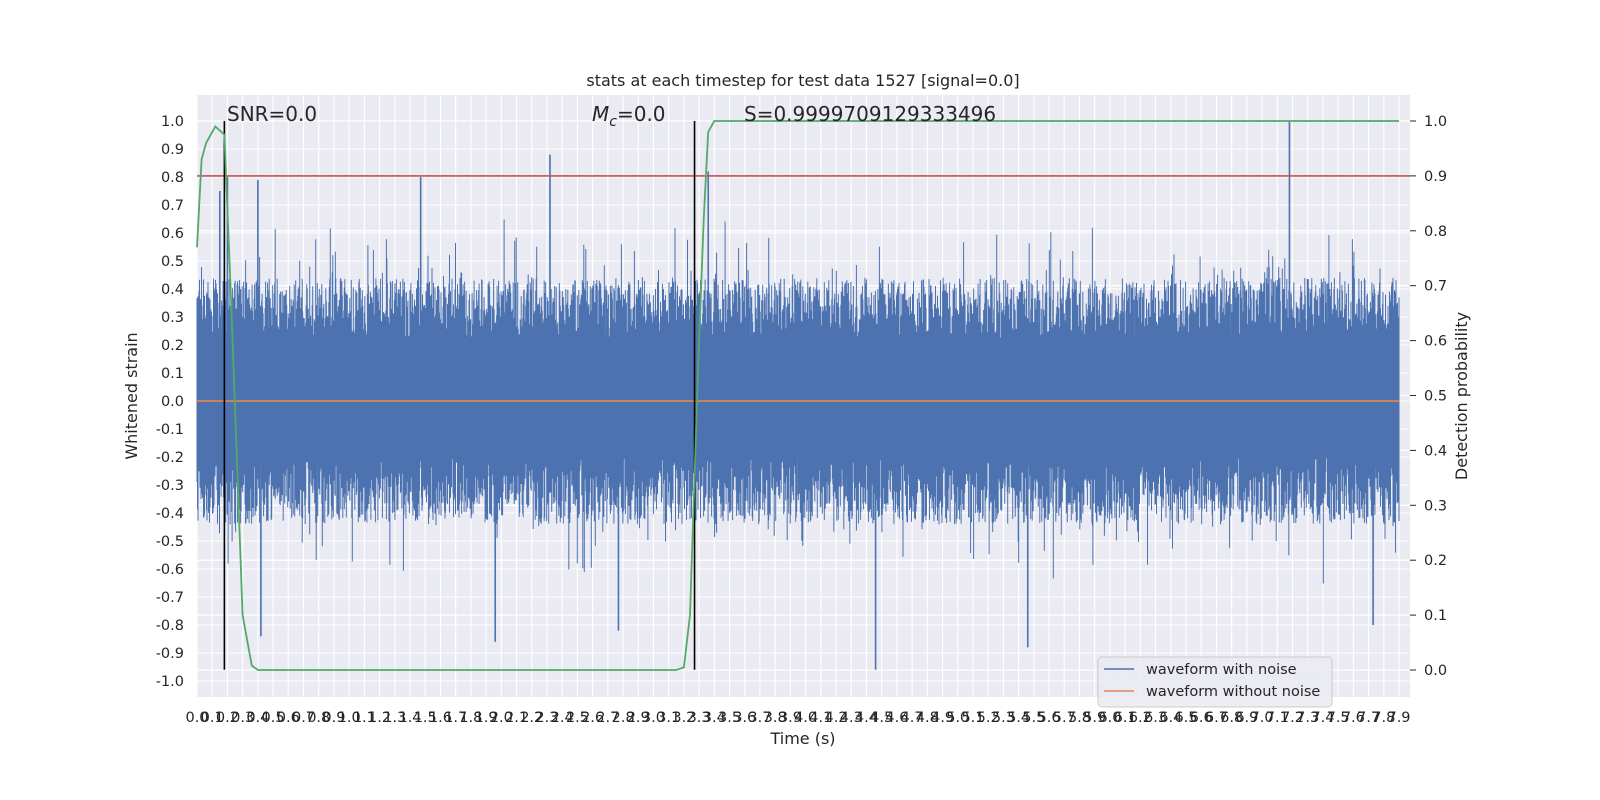  What do you see at coordinates (364, 718) in the screenshot?
I see `x-tick-label: 1.1` at bounding box center [364, 718].